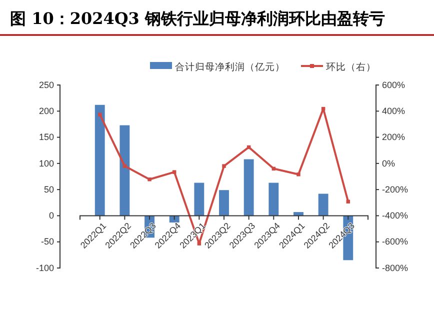 The image size is (434, 328). I want to click on y2-tick-label: -600%, so click(395, 241).